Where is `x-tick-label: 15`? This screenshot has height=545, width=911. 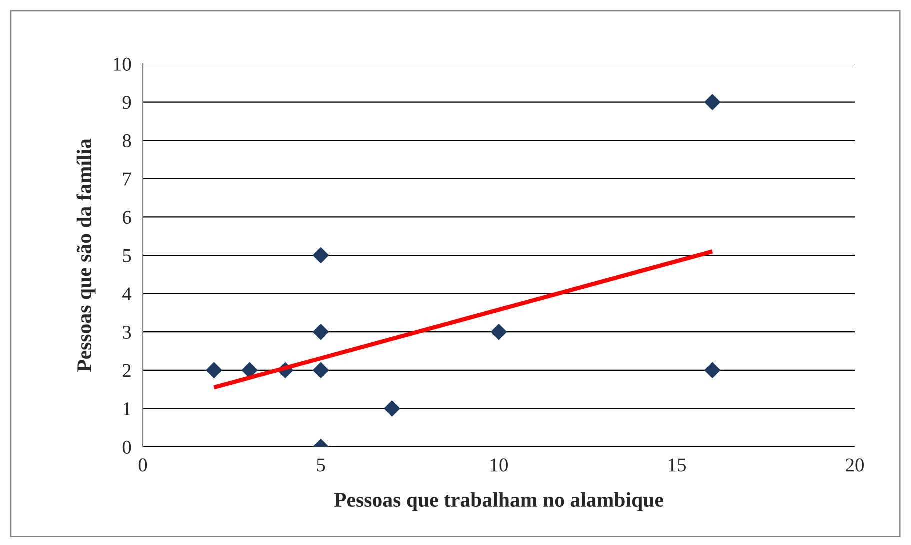 x-tick-label: 15 is located at coordinates (677, 465).